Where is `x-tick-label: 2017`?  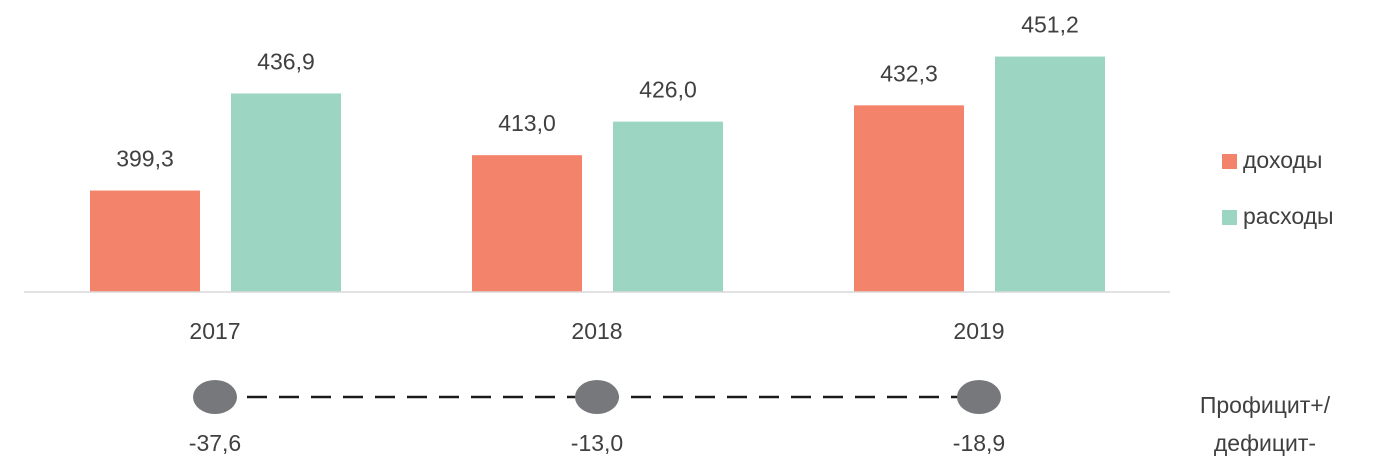 x-tick-label: 2017 is located at coordinates (214, 331).